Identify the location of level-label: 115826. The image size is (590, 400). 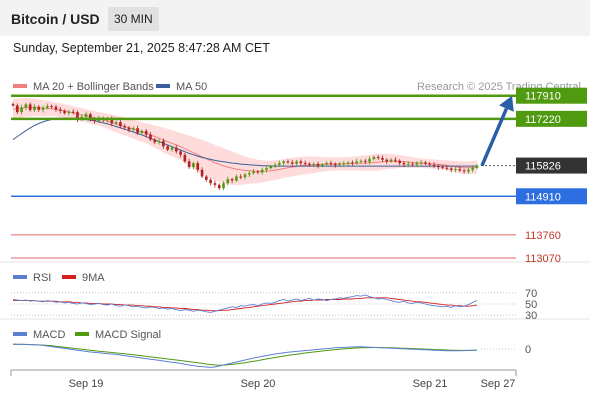
(543, 167).